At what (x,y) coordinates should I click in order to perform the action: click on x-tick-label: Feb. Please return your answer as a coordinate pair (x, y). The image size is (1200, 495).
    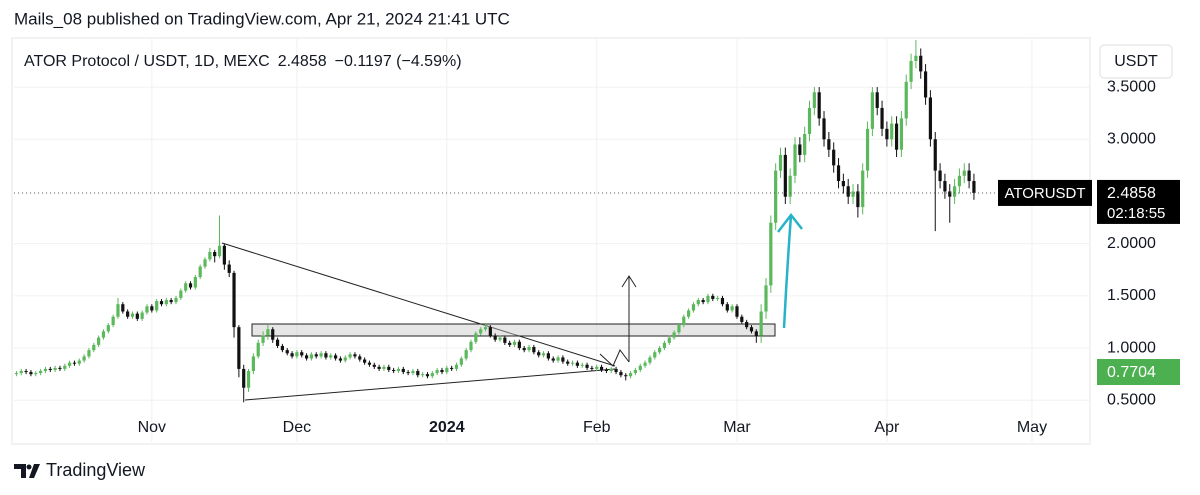
    Looking at the image, I should click on (597, 427).